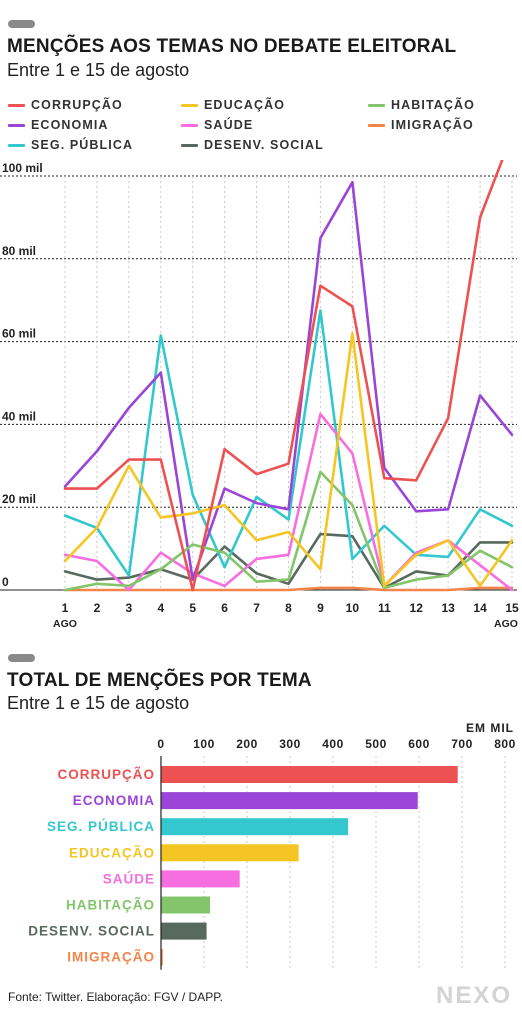 The height and width of the screenshot is (1024, 522). I want to click on legend-item-habitacao: HABITAÇÃO, so click(421, 105).